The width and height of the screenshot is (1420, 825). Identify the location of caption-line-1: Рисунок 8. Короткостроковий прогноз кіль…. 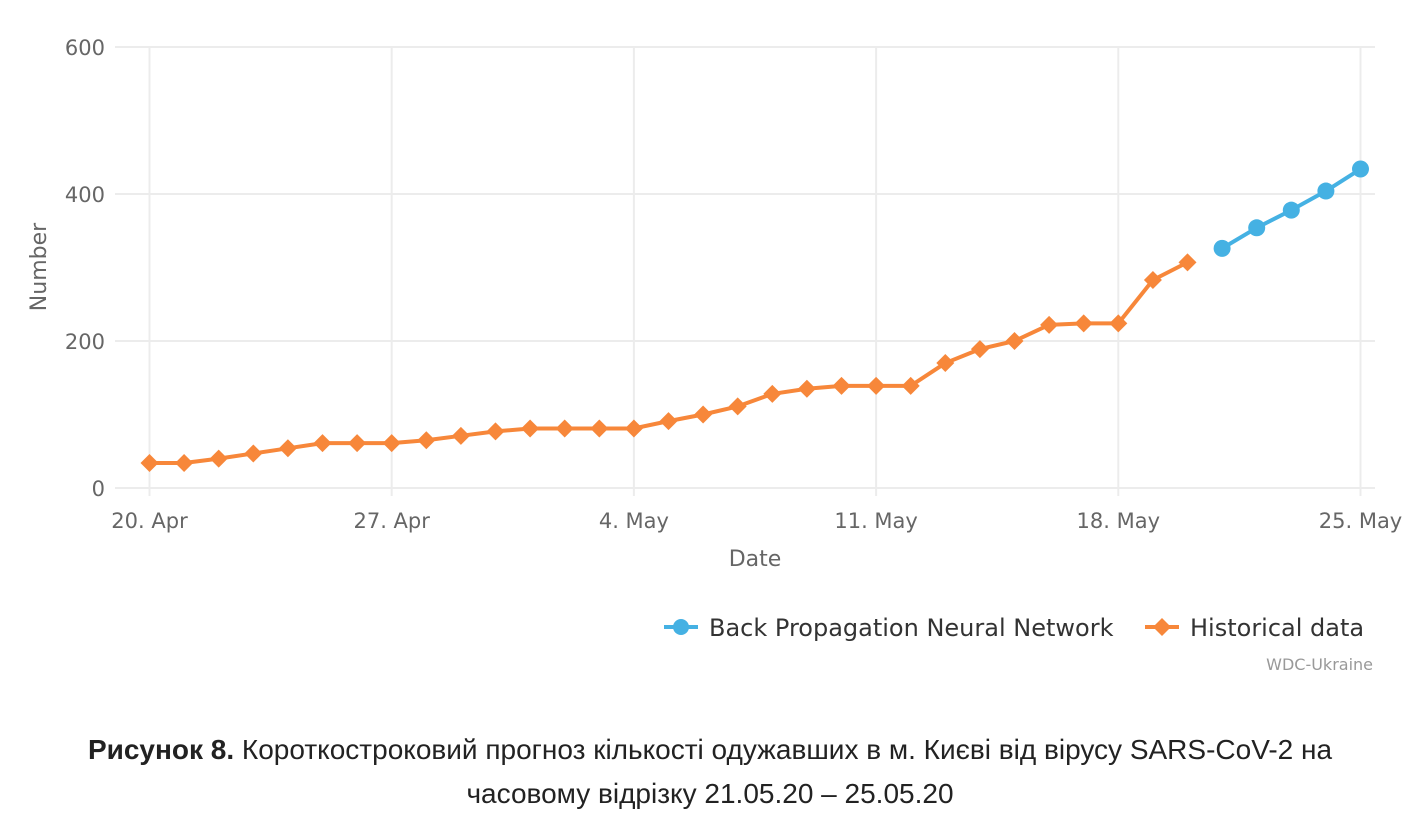
(710, 750).